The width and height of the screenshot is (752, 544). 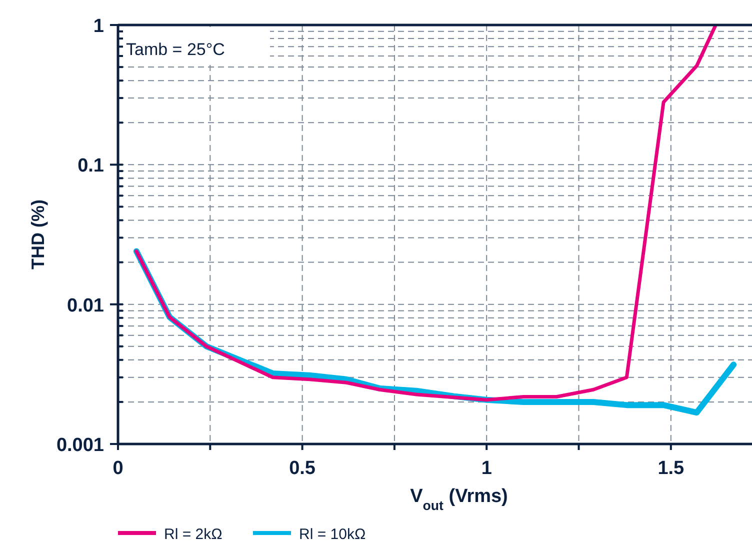 What do you see at coordinates (671, 468) in the screenshot?
I see `x-tick-label: 1.5` at bounding box center [671, 468].